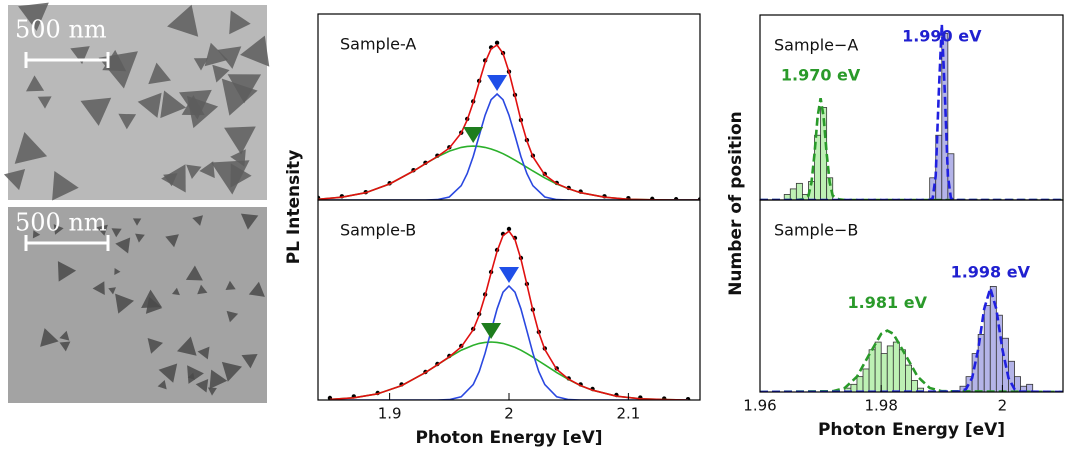 This screenshot has height=452, width=1078. I want to click on x-tick-label: 2.1, so click(628, 414).